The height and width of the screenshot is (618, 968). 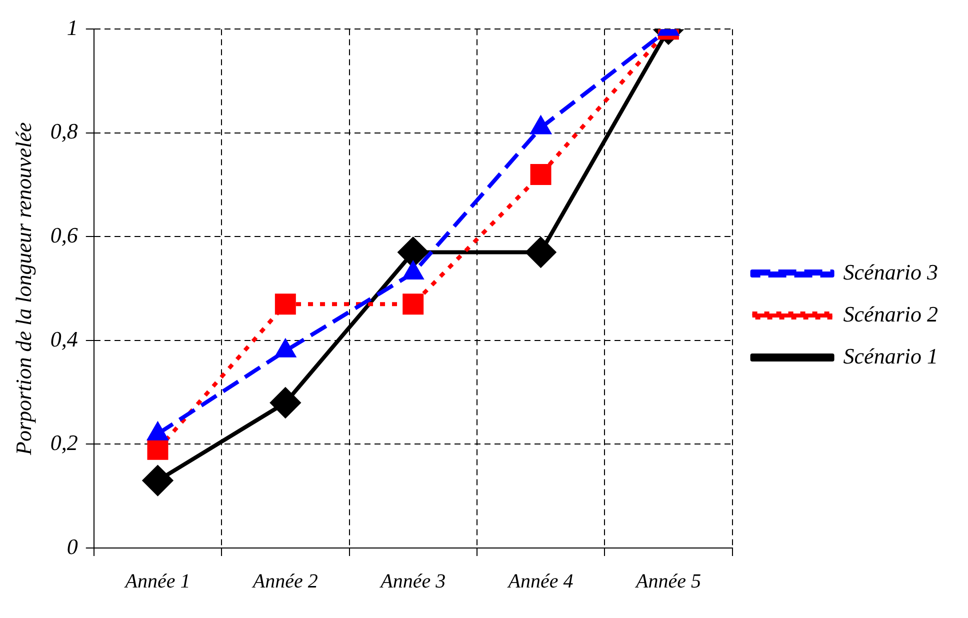 I want to click on x-tick-label: Année 1, so click(x=156, y=581).